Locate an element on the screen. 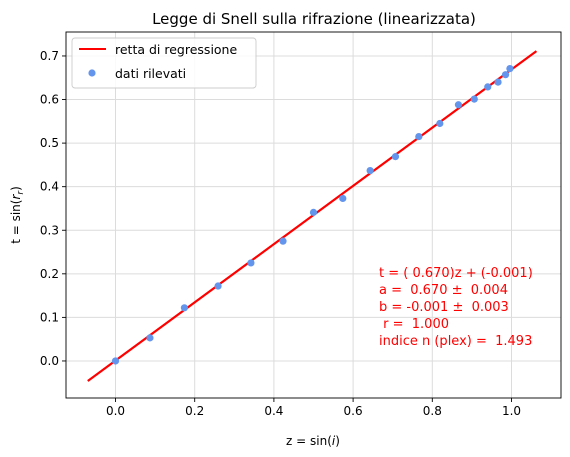 The image size is (570, 457). x-tick-label: 0.8 is located at coordinates (432, 411).